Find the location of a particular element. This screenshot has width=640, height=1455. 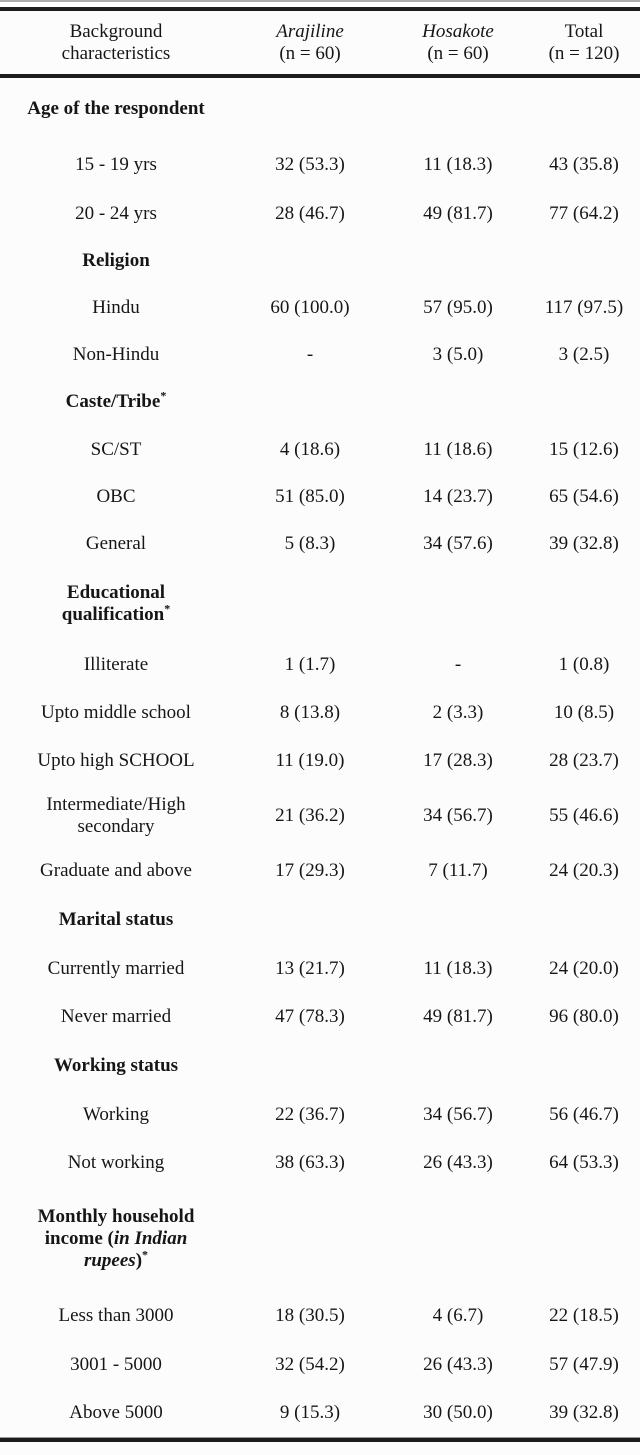

row-label-cell: General is located at coordinates (116, 544).